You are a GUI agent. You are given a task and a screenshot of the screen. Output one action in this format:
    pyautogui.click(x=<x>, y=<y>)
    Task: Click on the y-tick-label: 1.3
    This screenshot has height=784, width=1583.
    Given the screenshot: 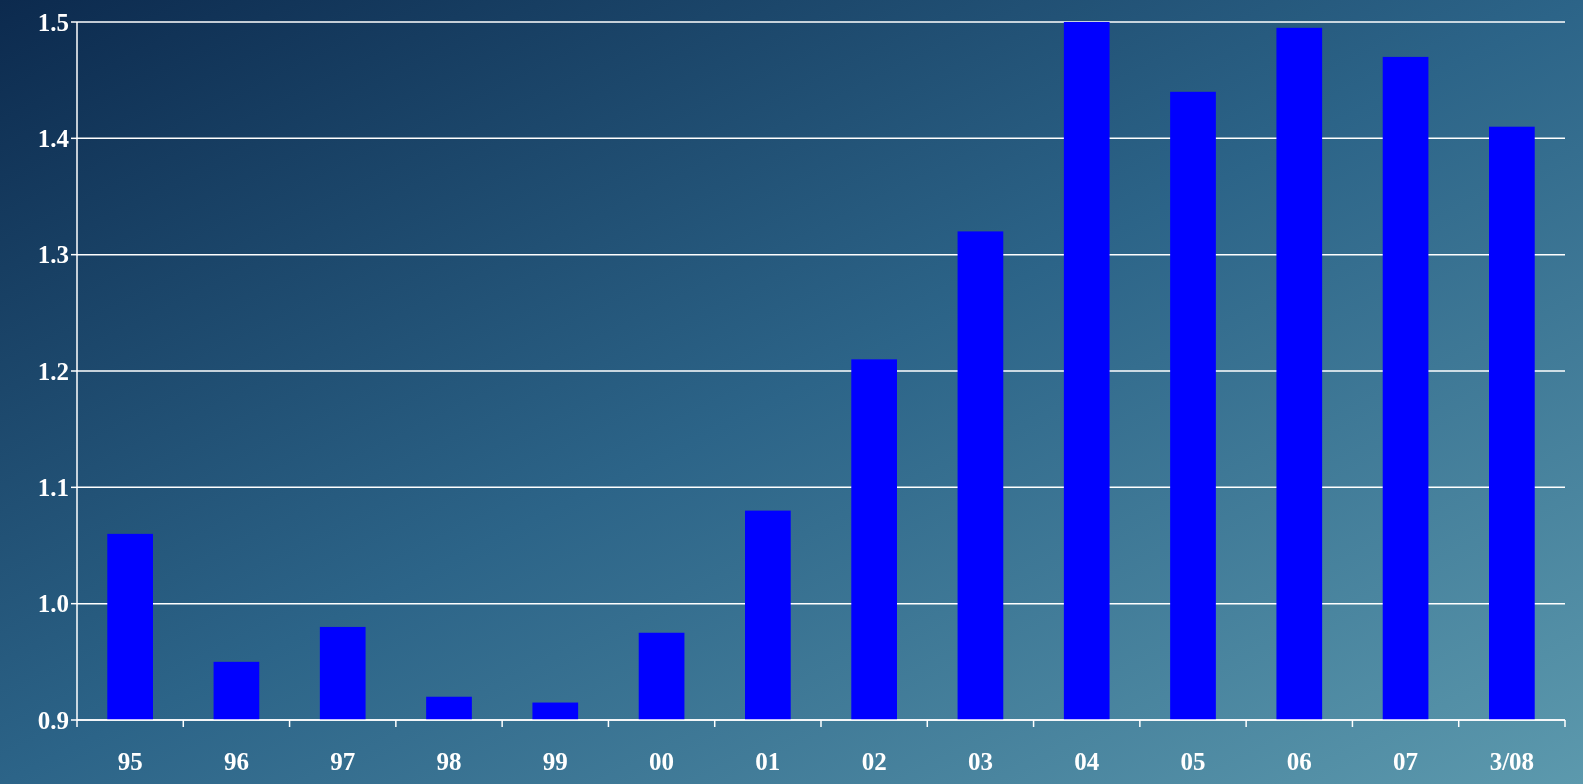 What is the action you would take?
    pyautogui.click(x=53, y=255)
    